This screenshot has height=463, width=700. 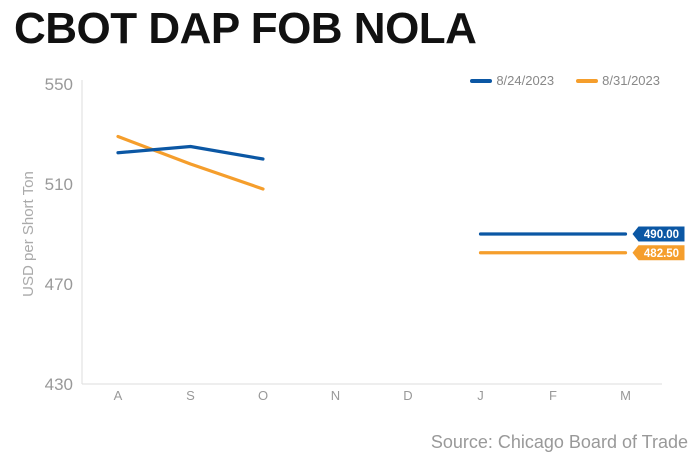 I want to click on legend-label-series-2: 8/31/2023, so click(x=631, y=80).